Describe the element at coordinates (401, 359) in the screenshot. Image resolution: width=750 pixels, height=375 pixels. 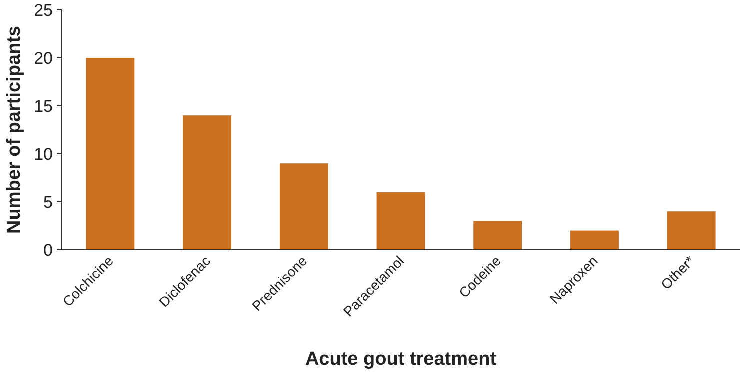
I see `x-axis-title: Acute gout treatment` at that location.